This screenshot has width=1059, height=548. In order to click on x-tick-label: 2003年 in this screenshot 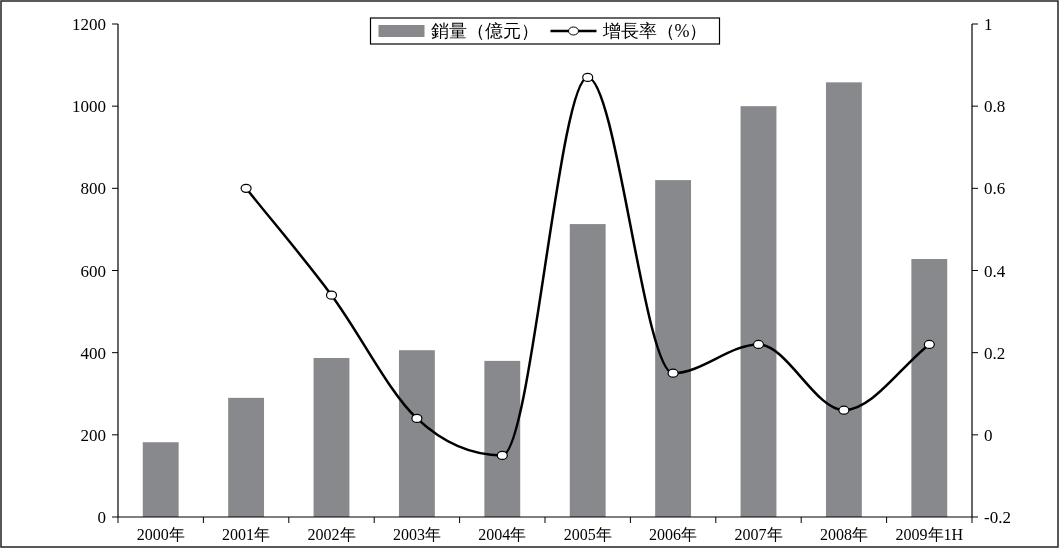, I will do `click(416, 534)`.